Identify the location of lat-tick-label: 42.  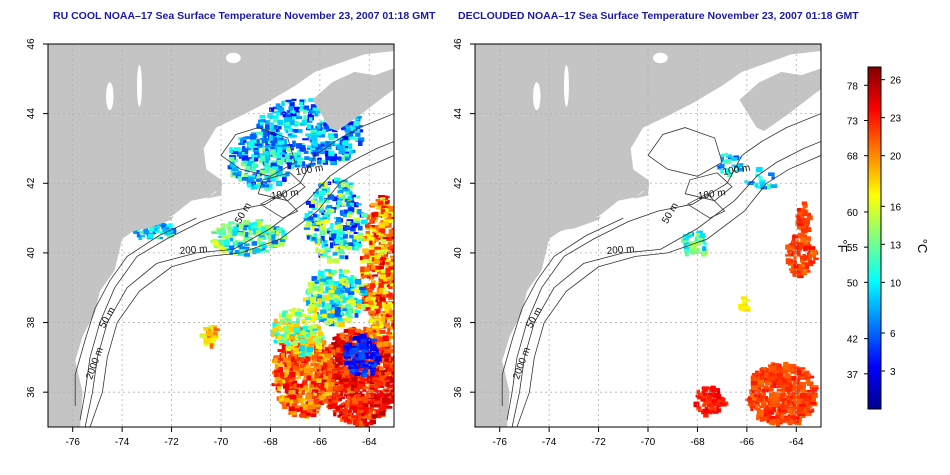
(458, 183).